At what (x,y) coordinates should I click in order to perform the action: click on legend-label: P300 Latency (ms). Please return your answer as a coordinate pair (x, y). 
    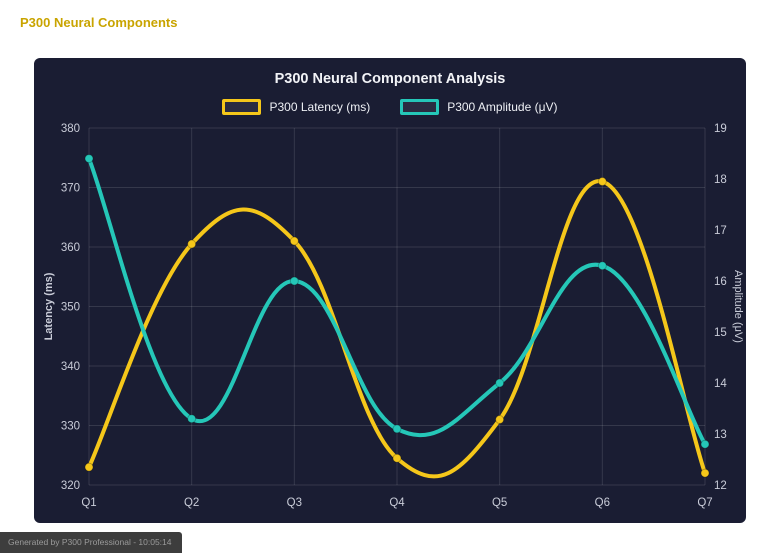
    Looking at the image, I should click on (320, 107).